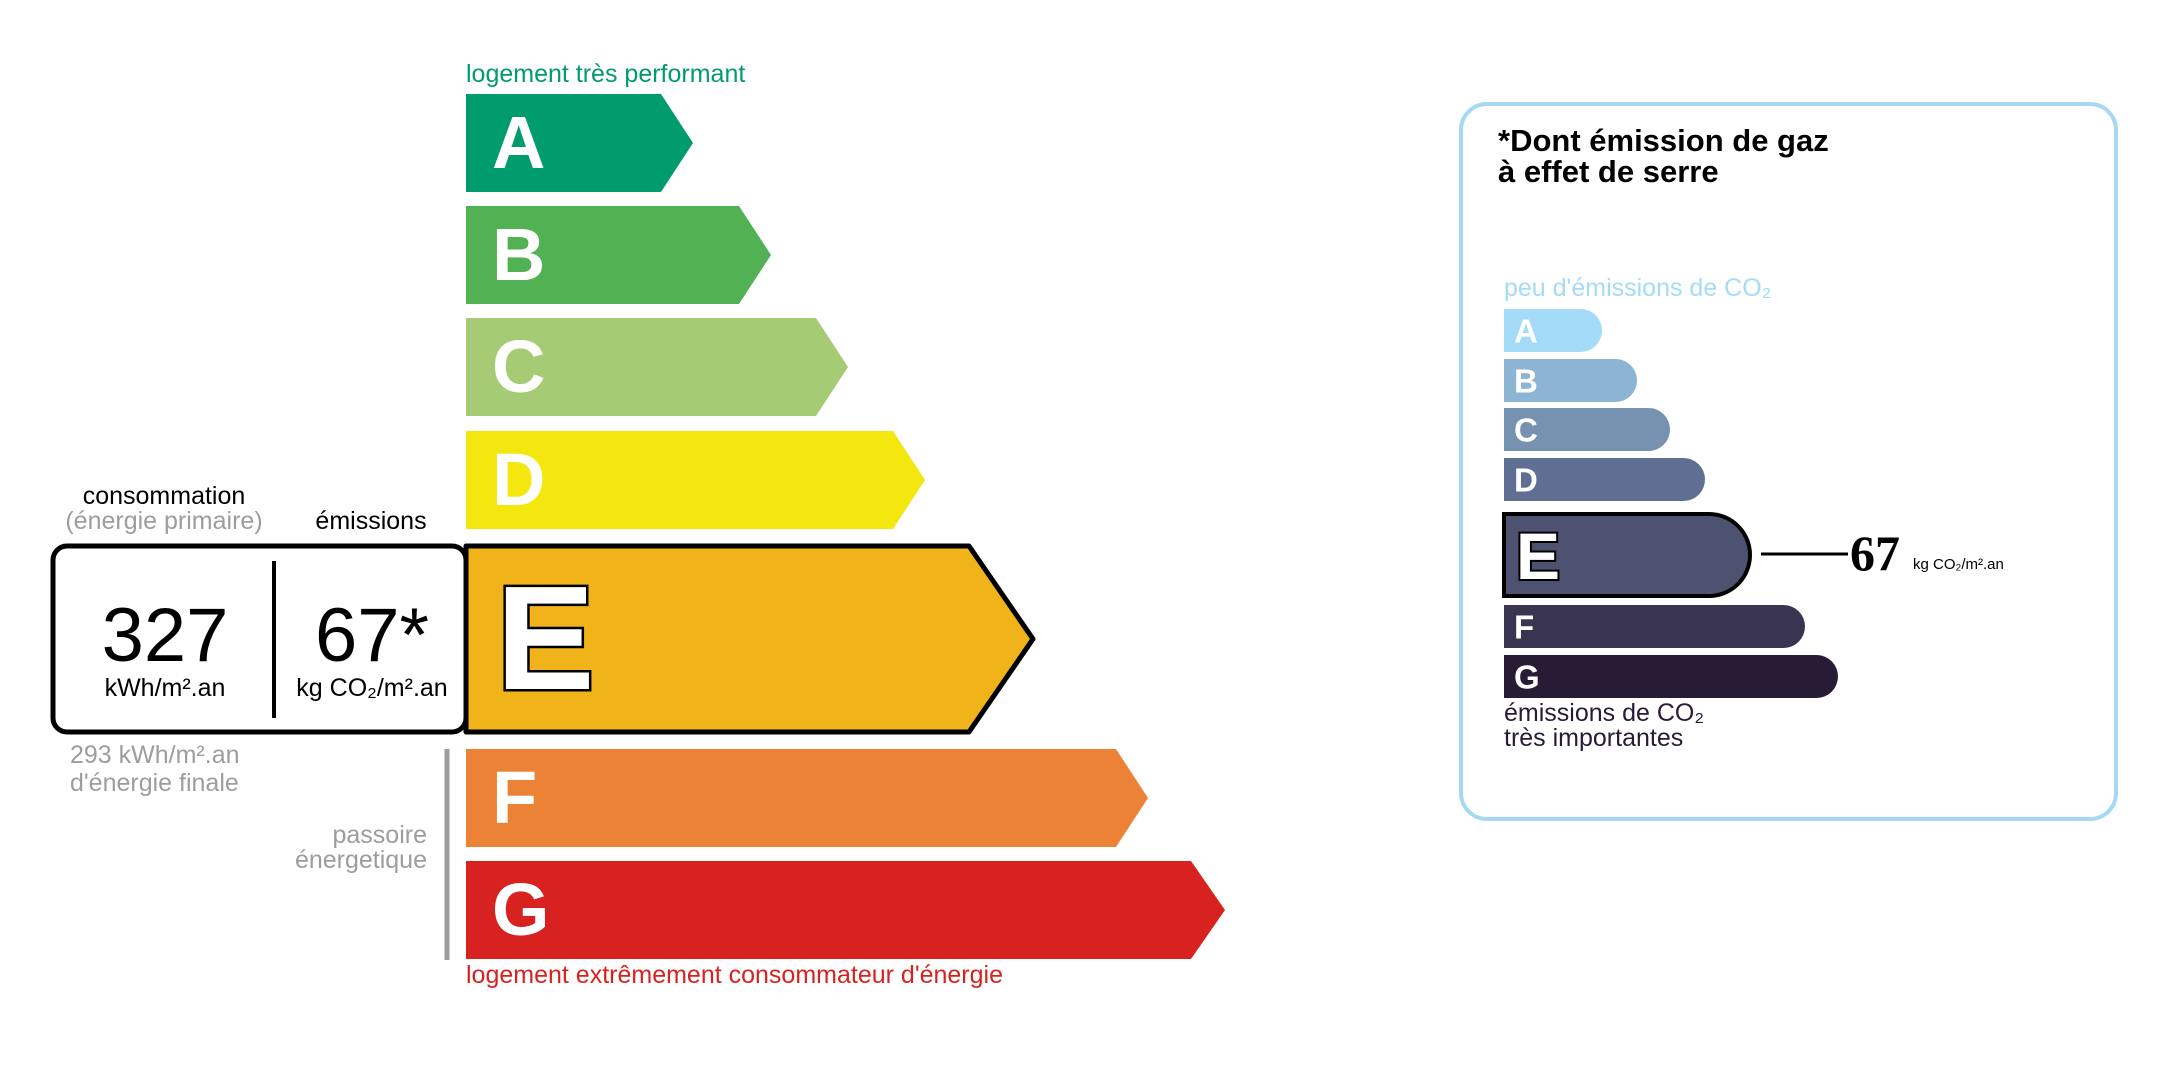 The height and width of the screenshot is (1079, 2169). What do you see at coordinates (514, 797) in the screenshot?
I see `energy-letter-f: F` at bounding box center [514, 797].